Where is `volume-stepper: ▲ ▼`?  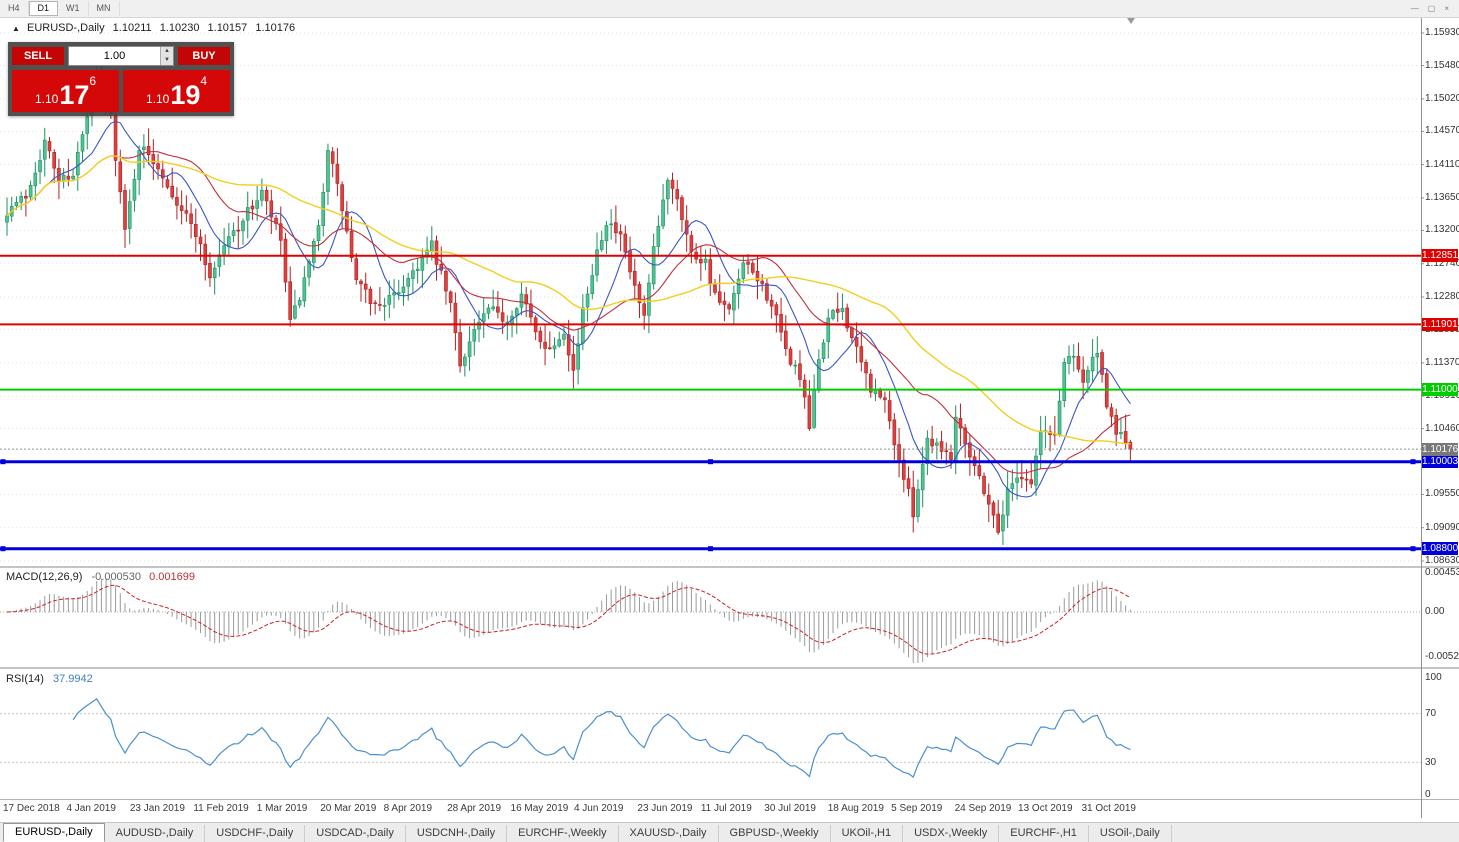
volume-stepper: ▲ ▼ is located at coordinates (121, 56).